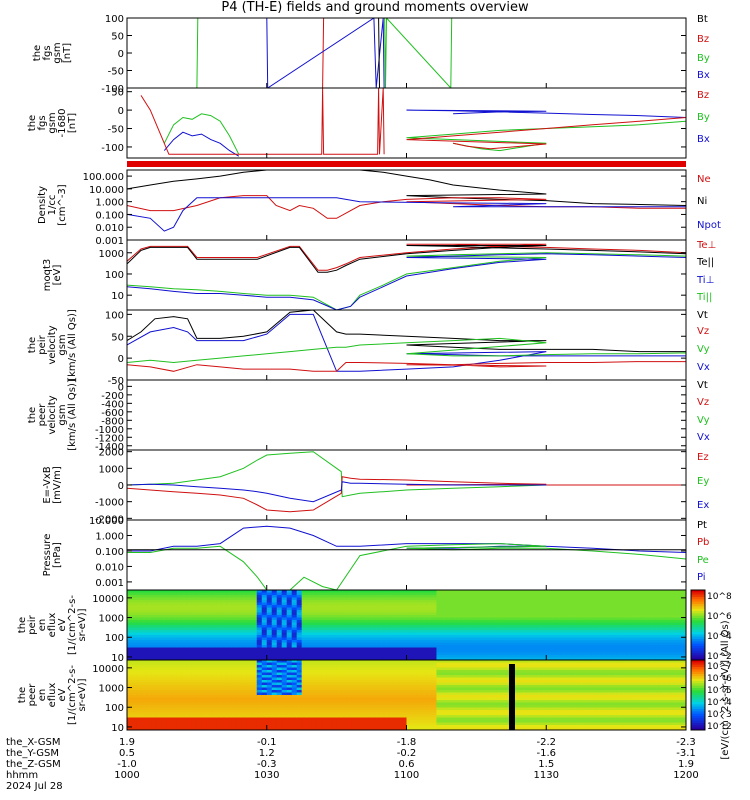 Image resolution: width=750 pixels, height=800 pixels. What do you see at coordinates (42, 122) in the screenshot?
I see `y-axis-label: fgs` at bounding box center [42, 122].